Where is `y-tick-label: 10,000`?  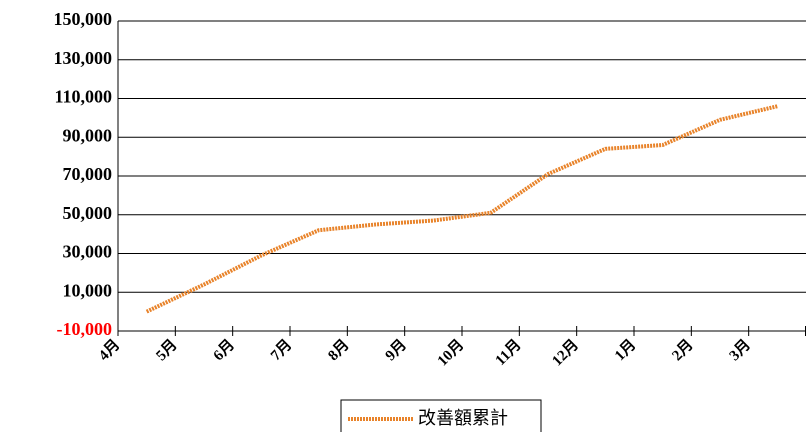
y-tick-label: 10,000 is located at coordinates (88, 290).